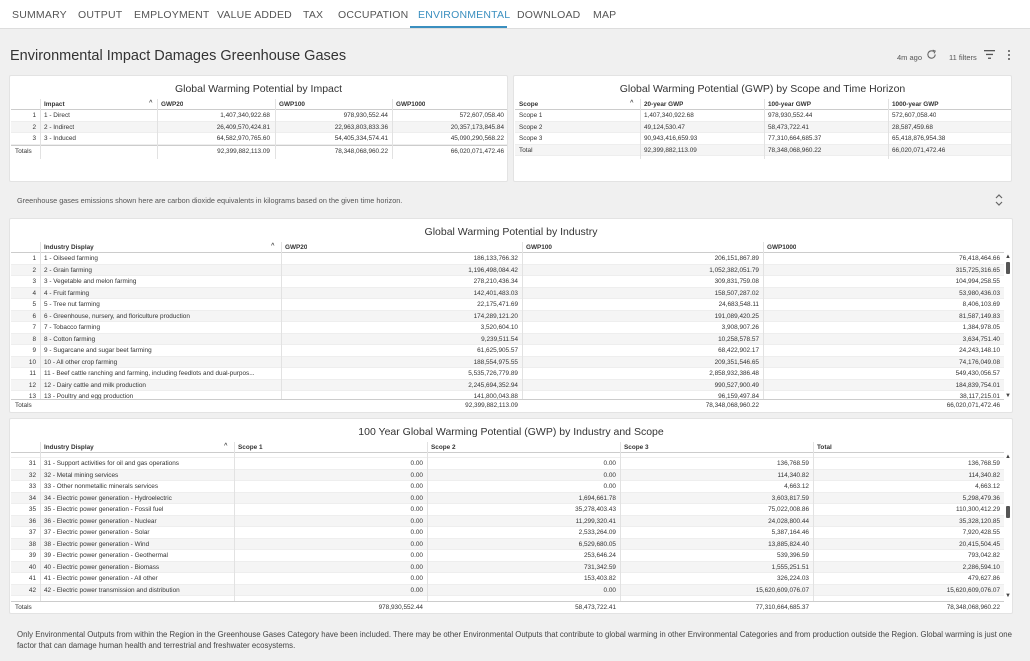 This screenshot has height=661, width=1030. What do you see at coordinates (664, 127) in the screenshot?
I see `gwp20-cell: 49,124,530.47` at bounding box center [664, 127].